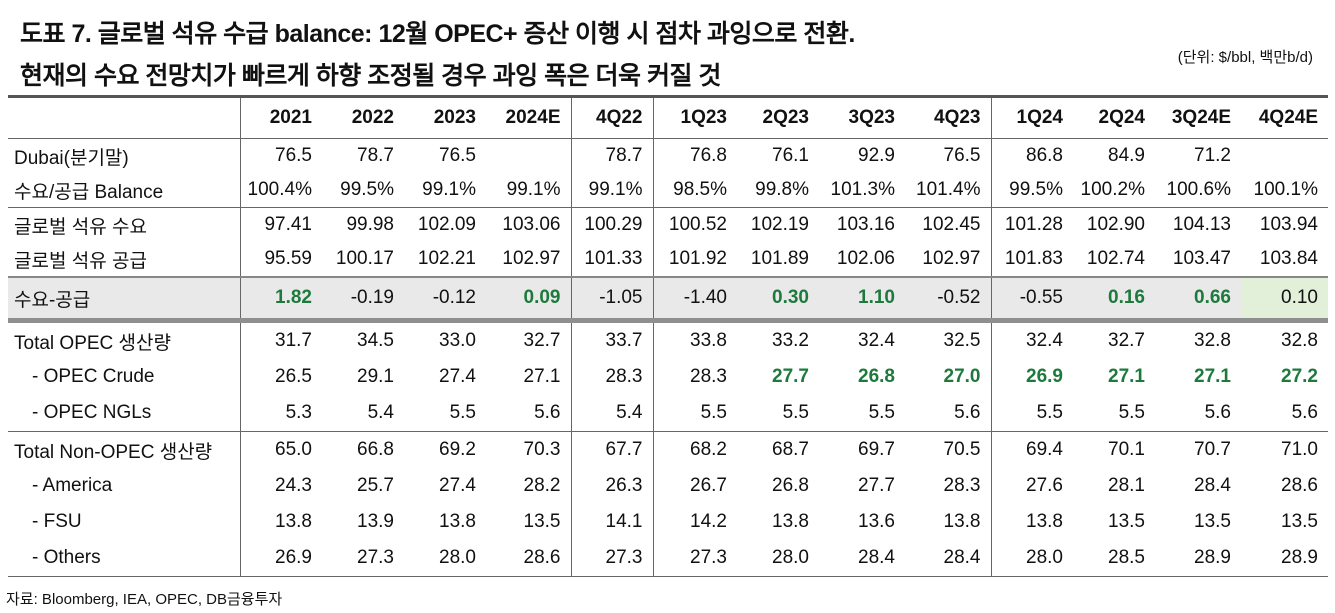 Image resolution: width=1335 pixels, height=613 pixels. I want to click on table-cell: 70.3, so click(542, 449).